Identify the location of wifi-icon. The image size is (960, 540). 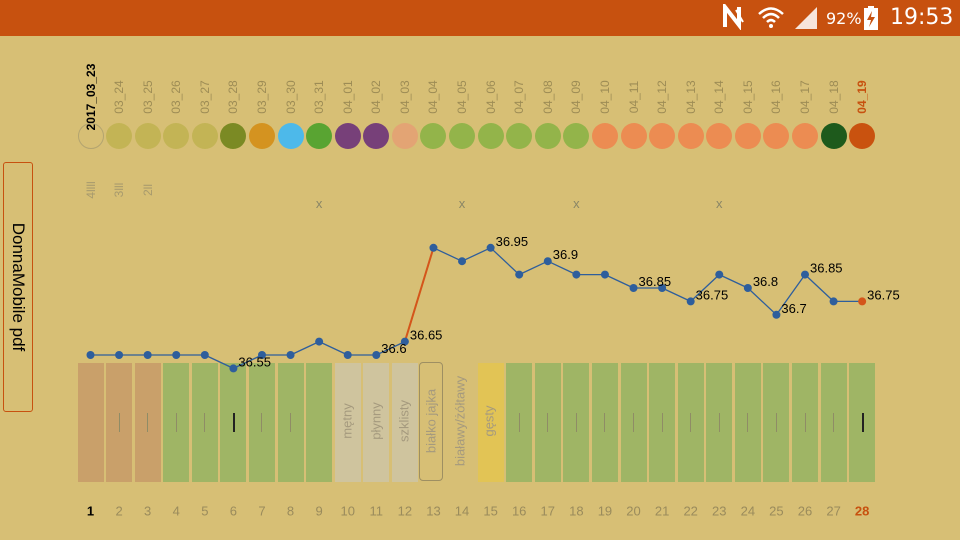
(771, 19).